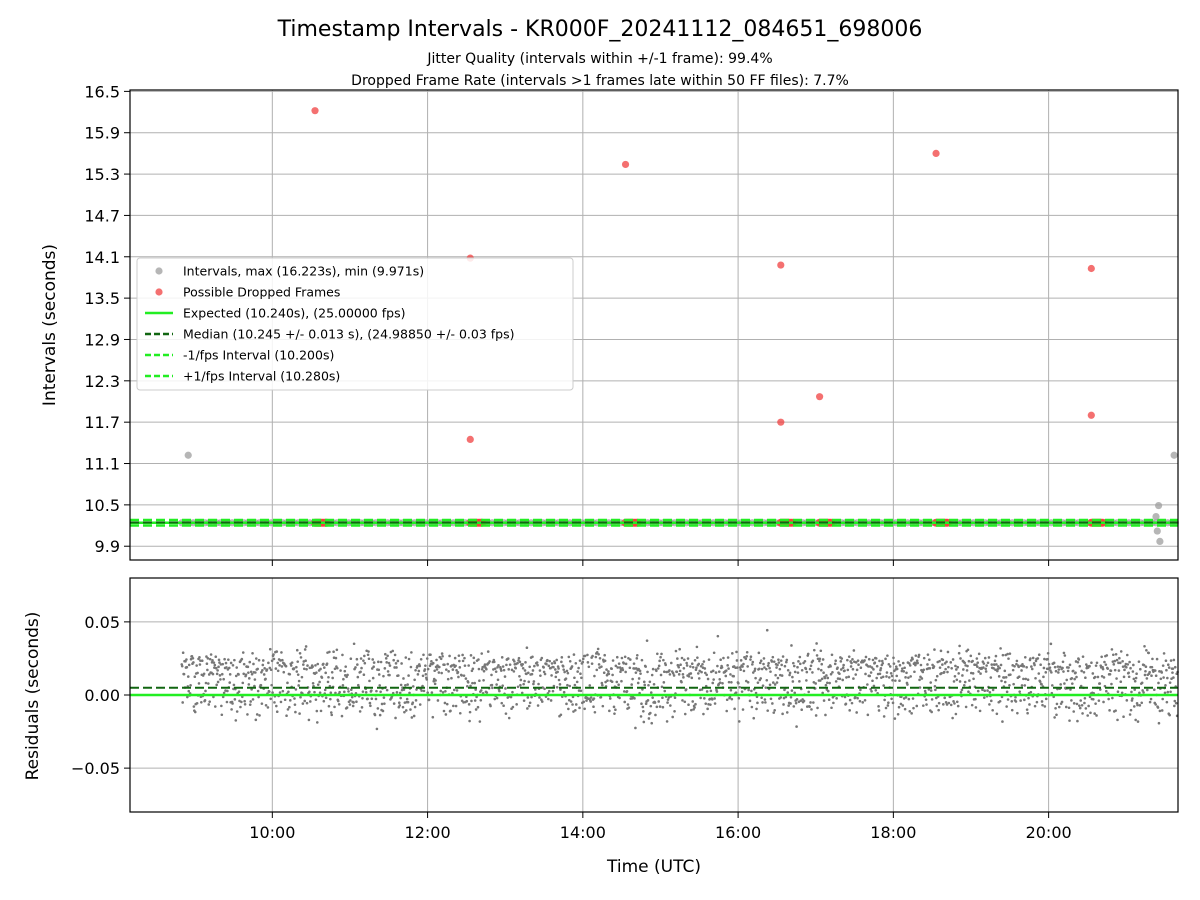  I want to click on residuals-y-tick-label: −0.05, so click(95, 768).